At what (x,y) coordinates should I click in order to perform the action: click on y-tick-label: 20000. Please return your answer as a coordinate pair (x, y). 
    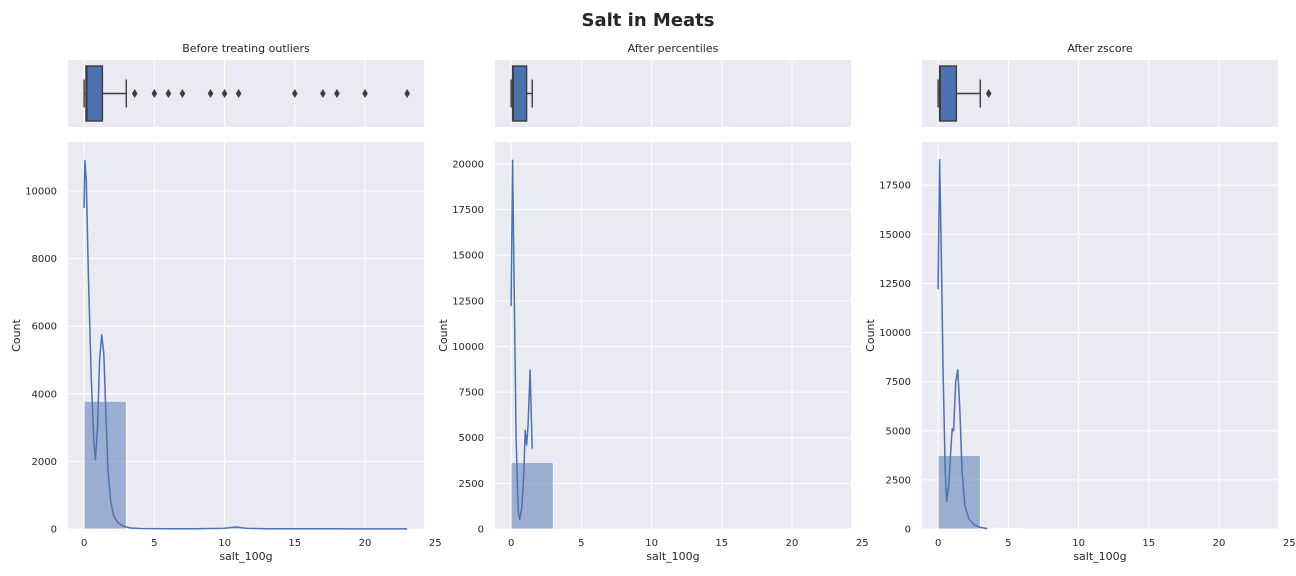
    Looking at the image, I should click on (468, 164).